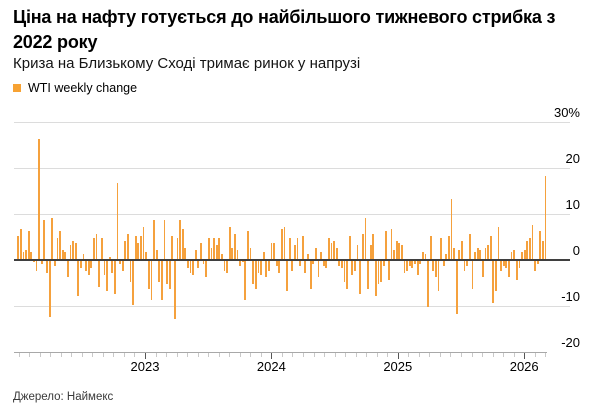  I want to click on y-axis-label: 30%, so click(566, 112).